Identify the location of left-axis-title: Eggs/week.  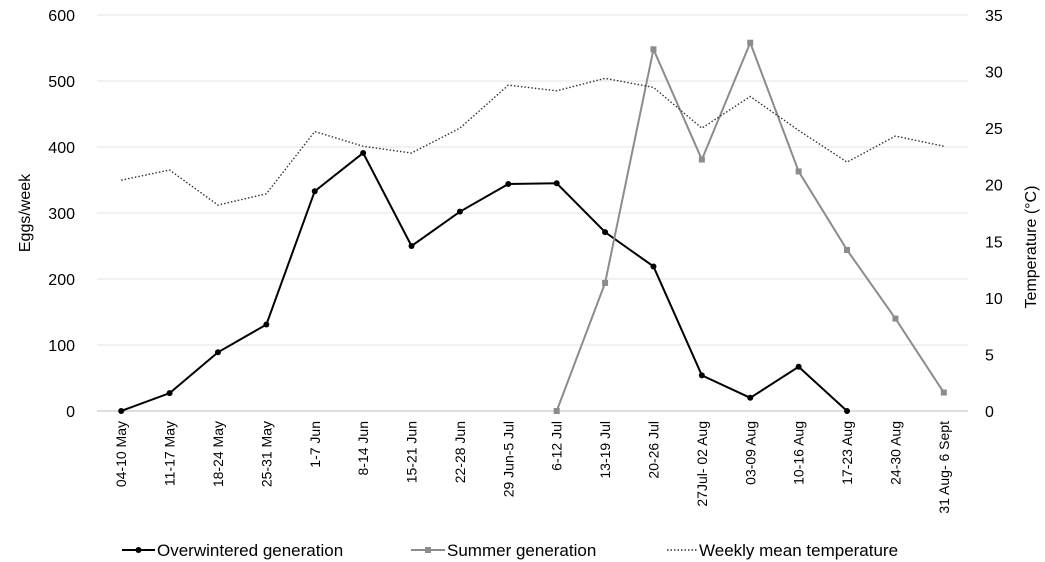
(25, 212).